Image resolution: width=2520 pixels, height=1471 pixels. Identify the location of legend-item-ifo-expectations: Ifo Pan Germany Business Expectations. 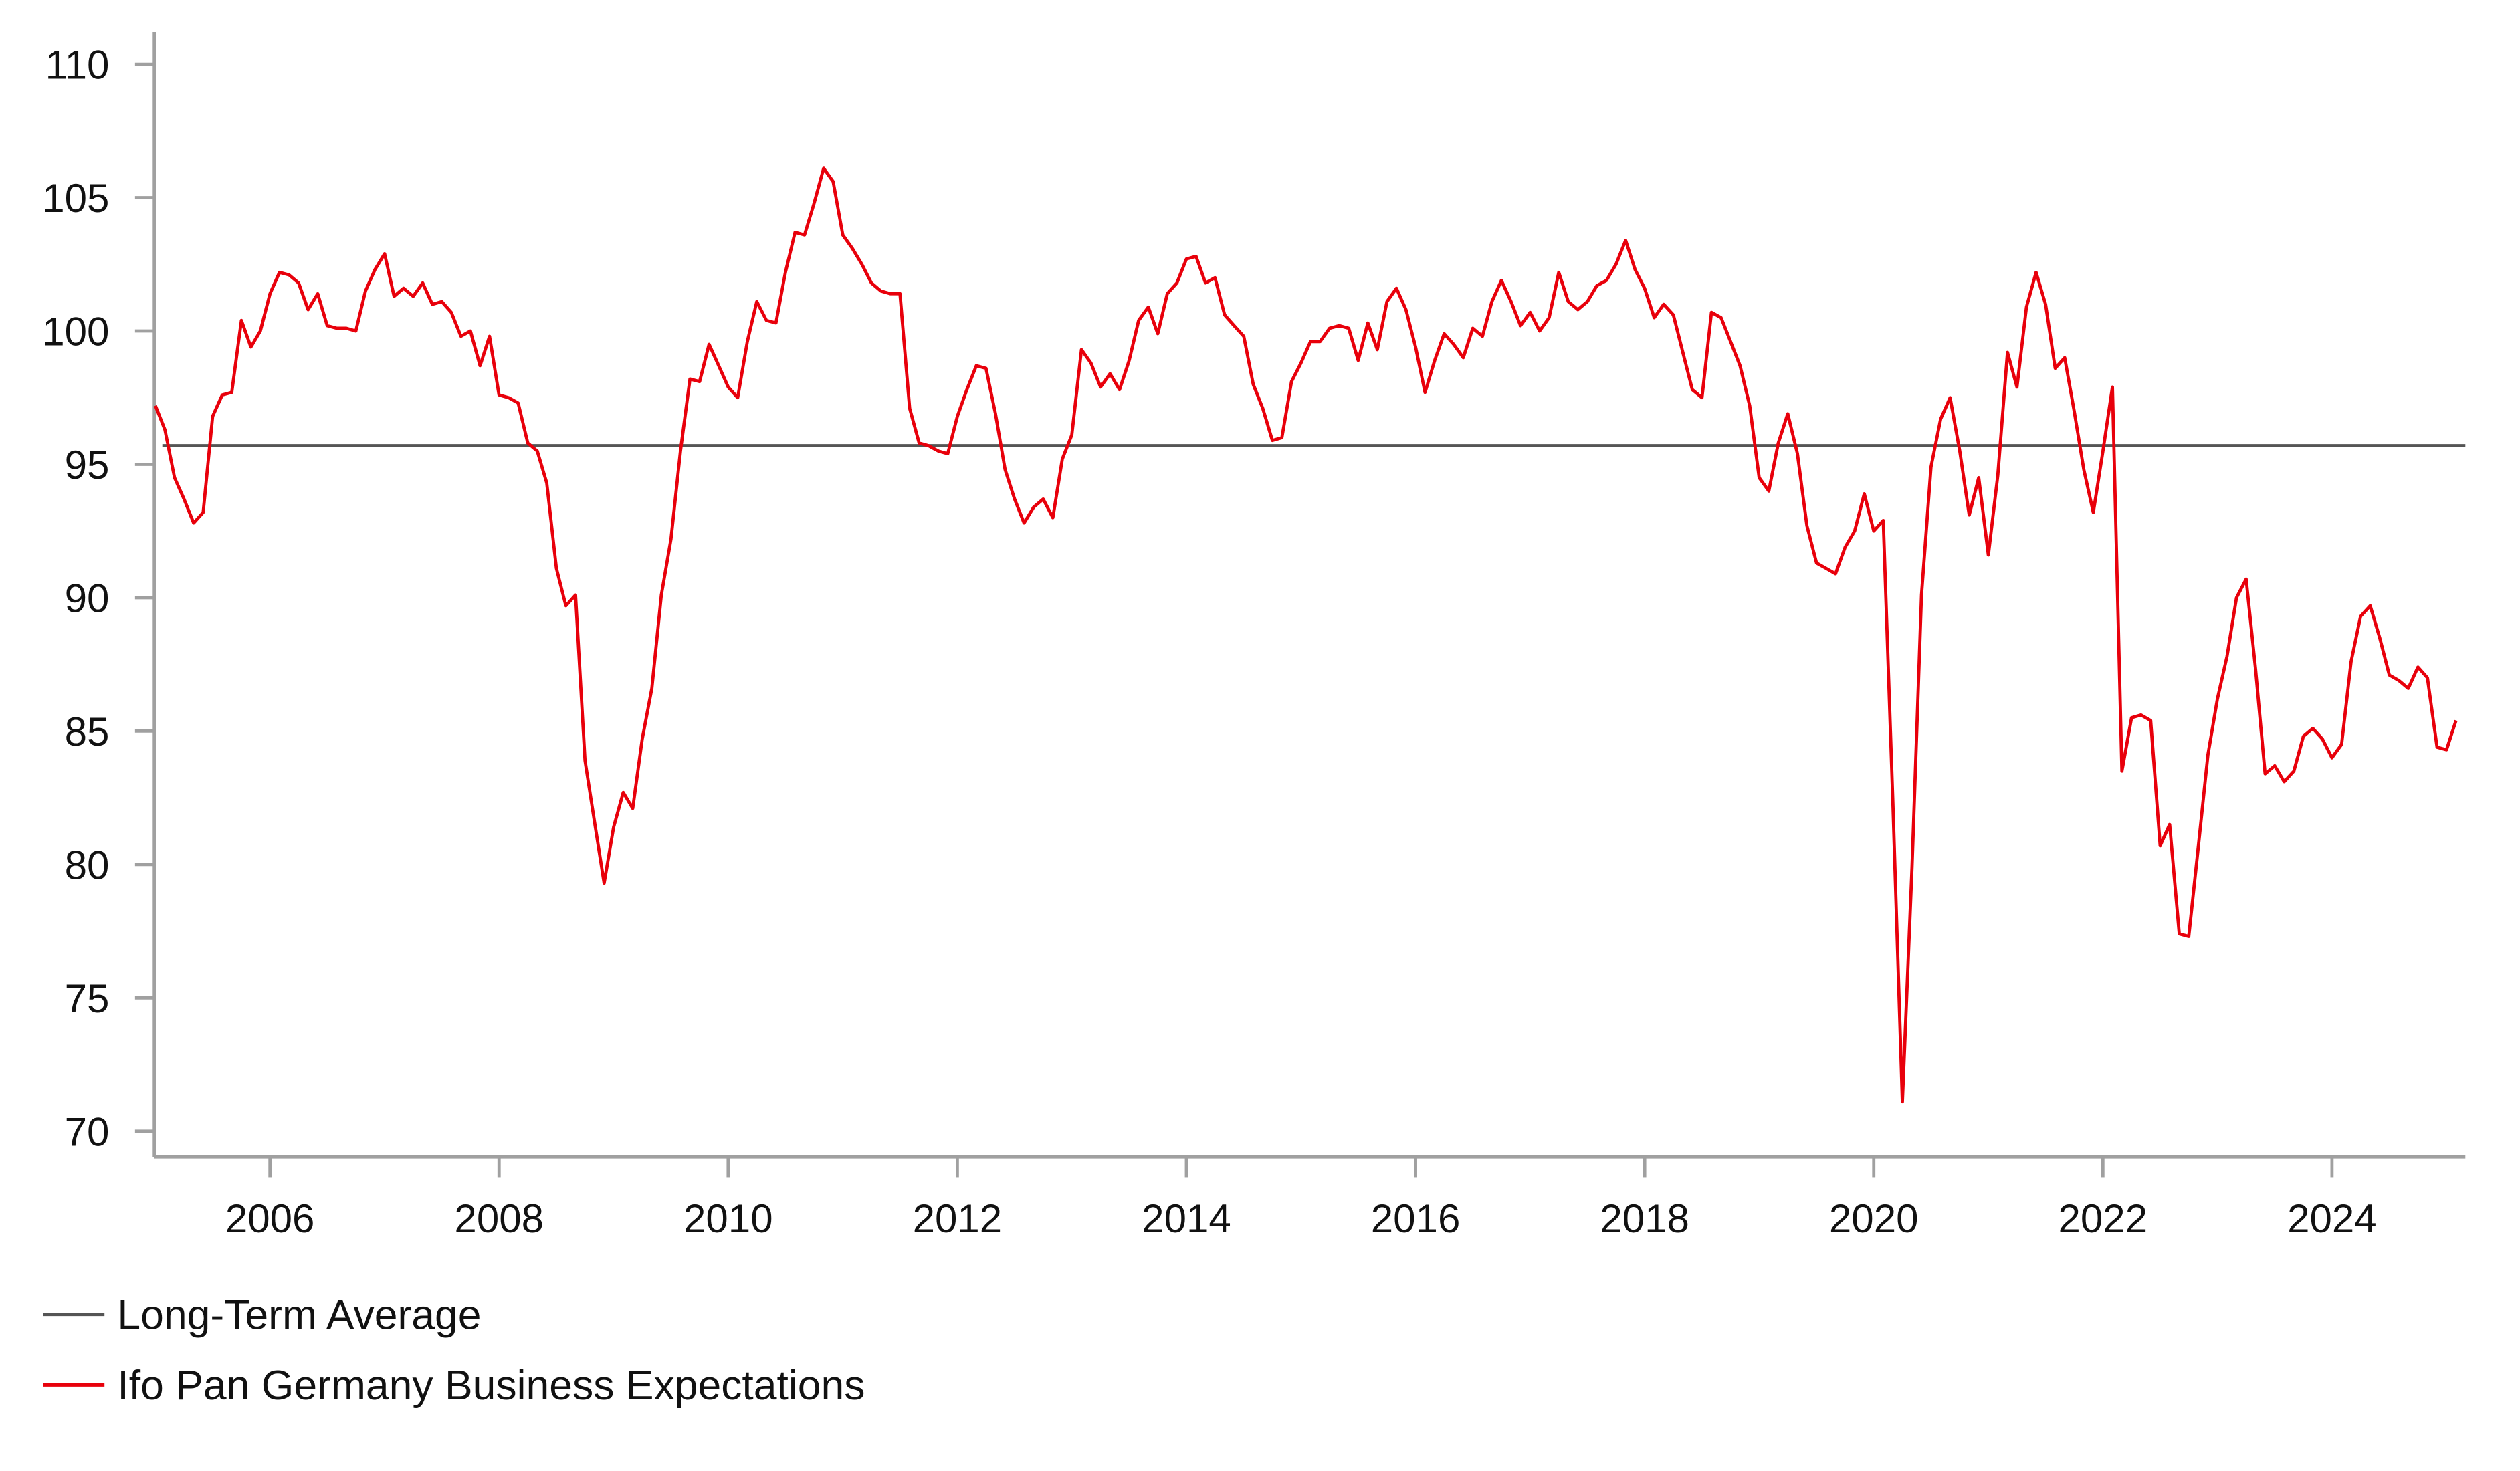
(454, 1385).